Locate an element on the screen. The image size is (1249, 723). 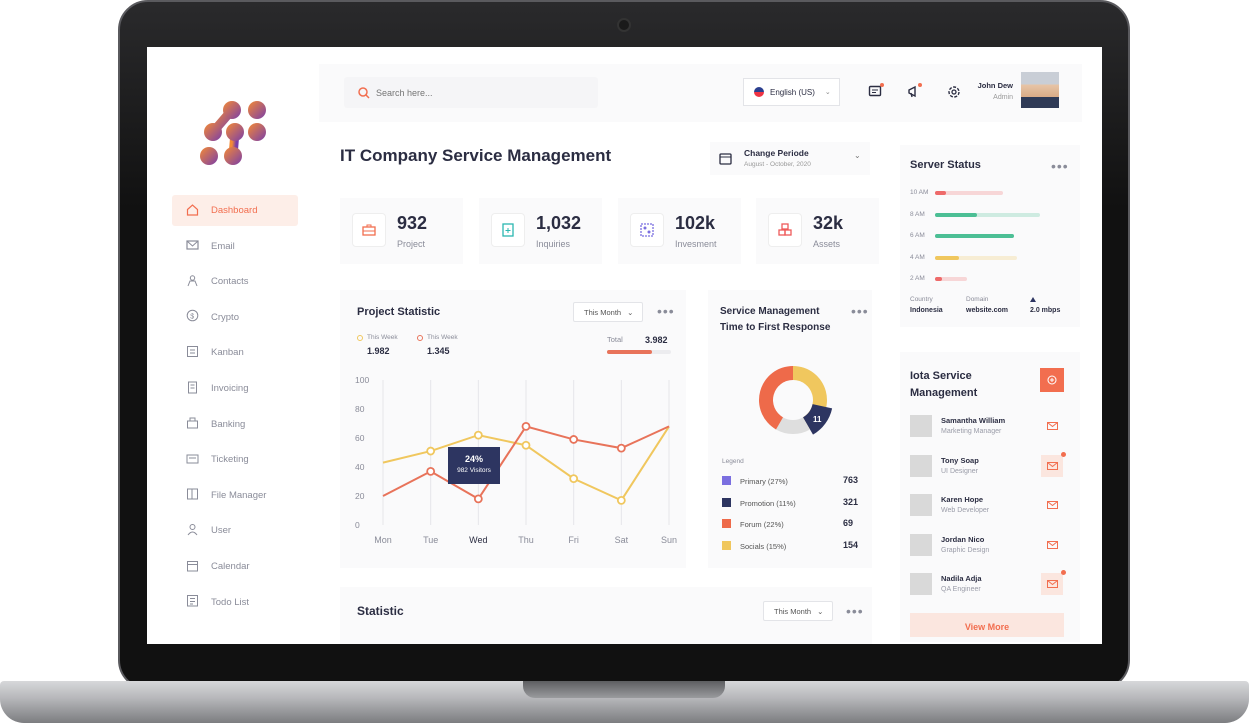
invoice-icon is located at coordinates (198, 389).